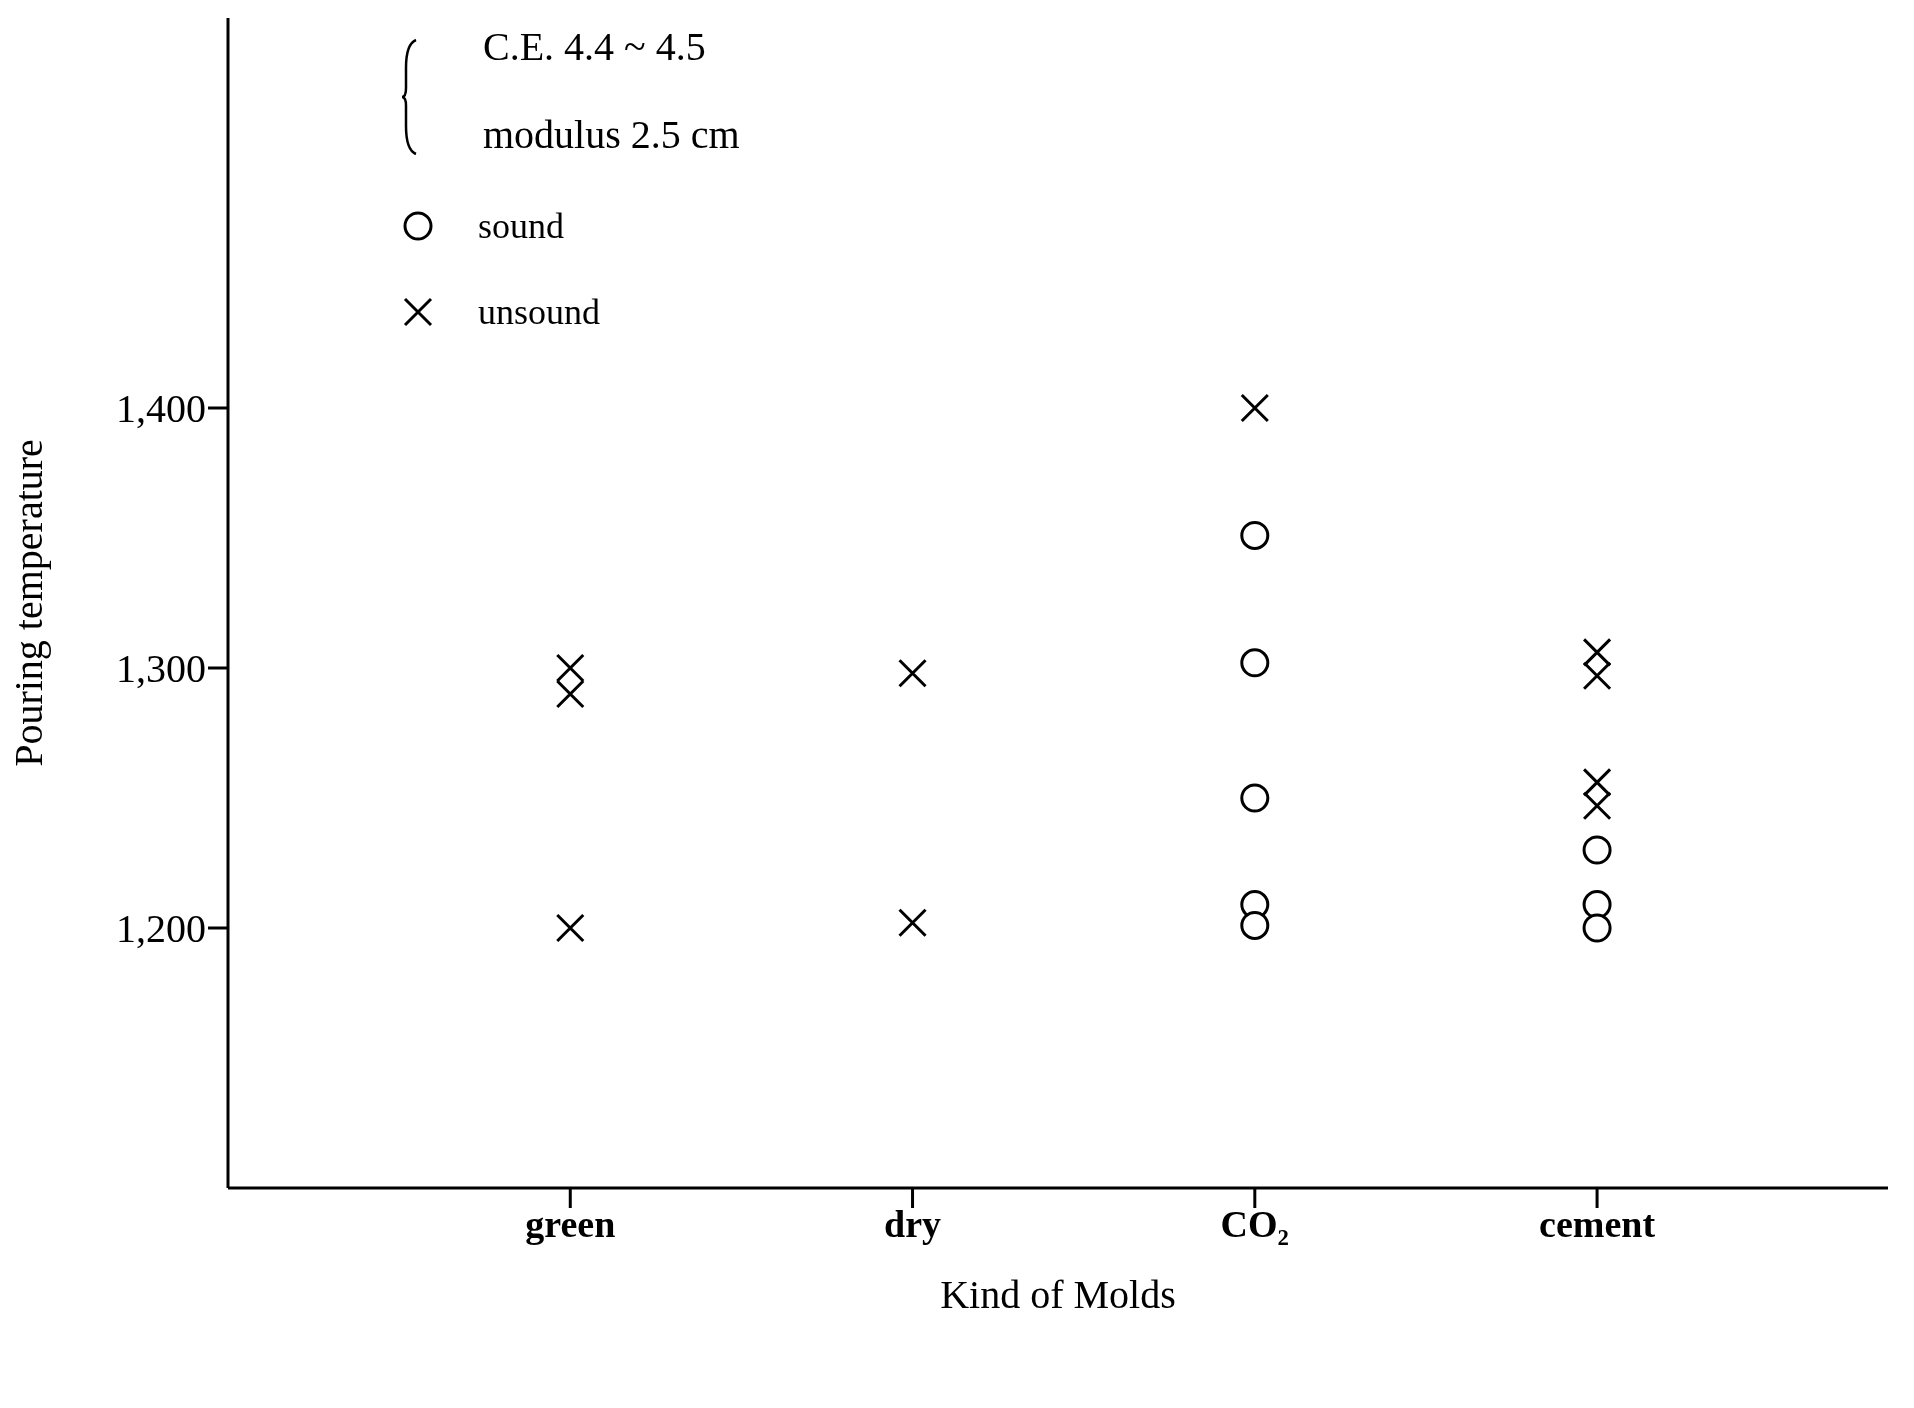  Describe the element at coordinates (1597, 1223) in the screenshot. I see `x-tick-label: cement` at that location.